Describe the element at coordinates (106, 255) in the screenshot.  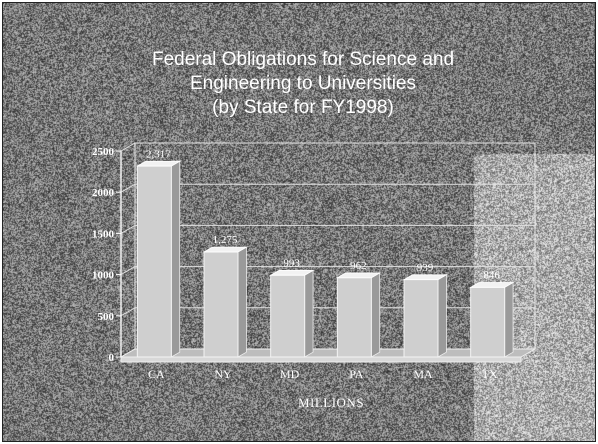
I see `y-axis-ticks: 0 500 1000 1500 2000 2500` at that location.